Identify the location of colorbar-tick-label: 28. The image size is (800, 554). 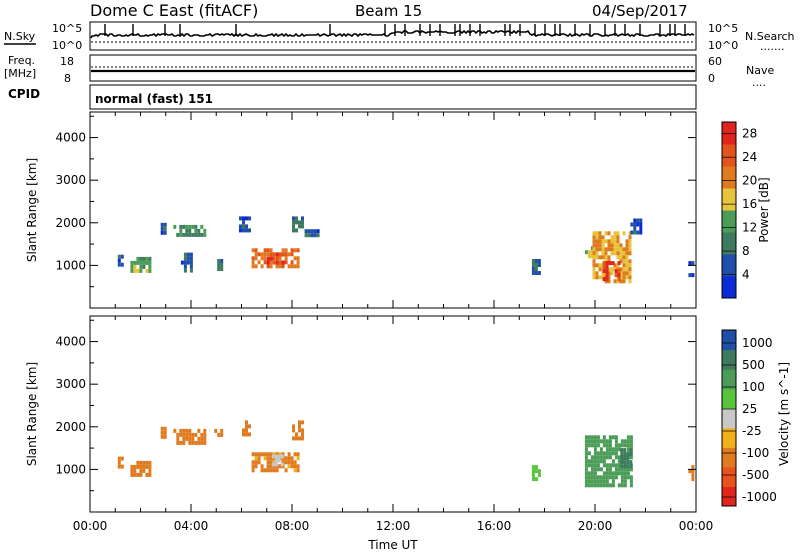
(749, 134).